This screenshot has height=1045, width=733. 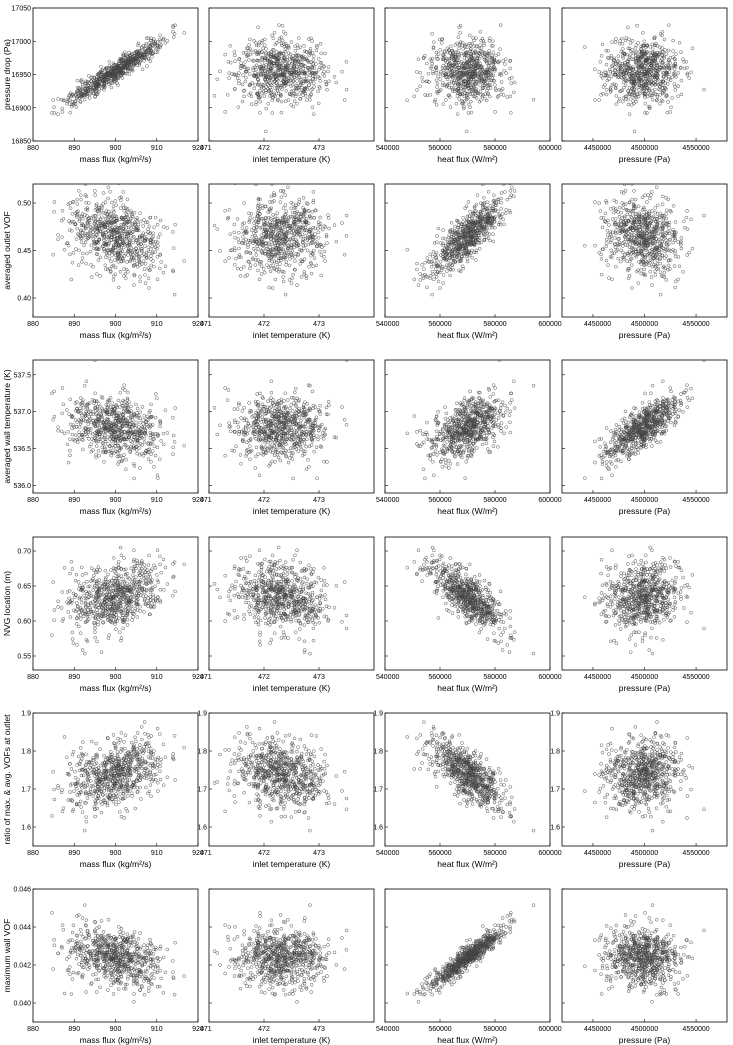 What do you see at coordinates (116, 148) in the screenshot?
I see `x-tick-label: 900` at bounding box center [116, 148].